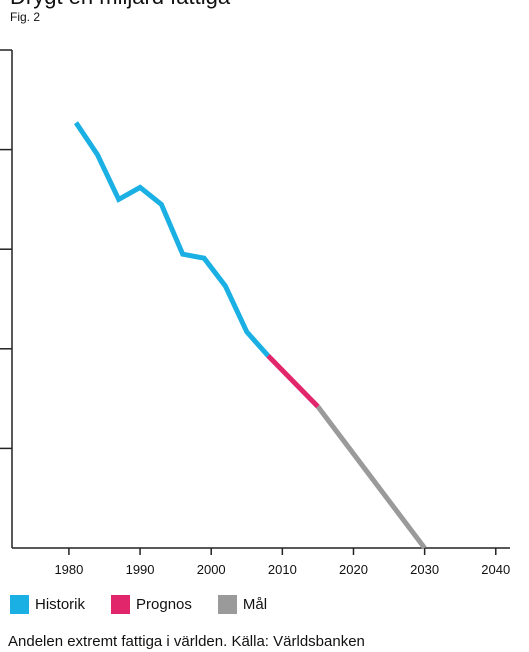 The image size is (529, 652). I want to click on series-line-prognos, so click(293, 381).